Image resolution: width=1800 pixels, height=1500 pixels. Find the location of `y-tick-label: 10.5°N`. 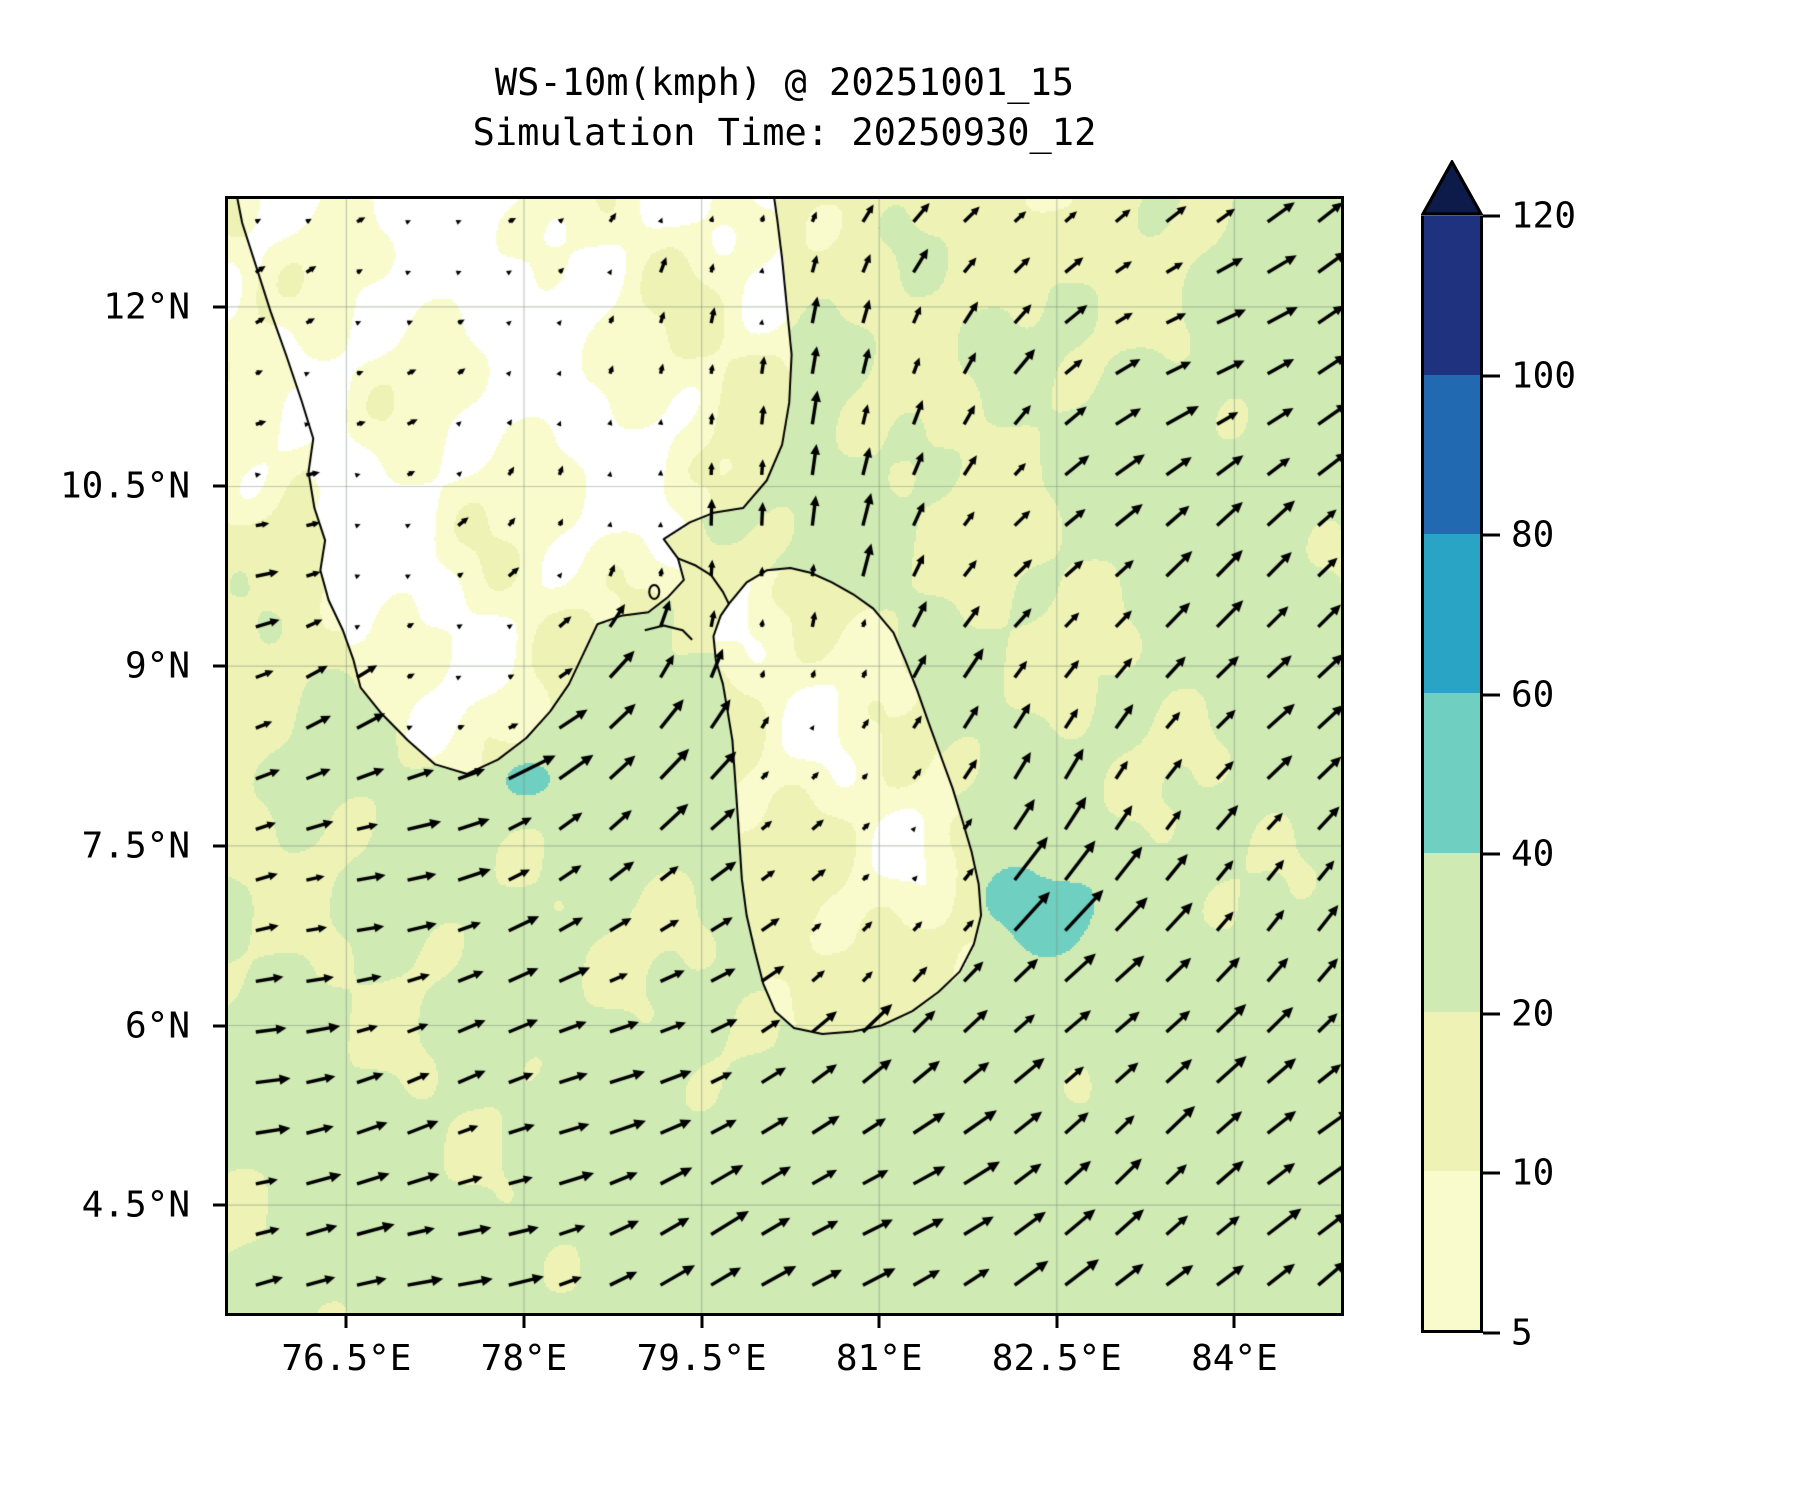

y-tick-label: 10.5°N is located at coordinates (124, 486).